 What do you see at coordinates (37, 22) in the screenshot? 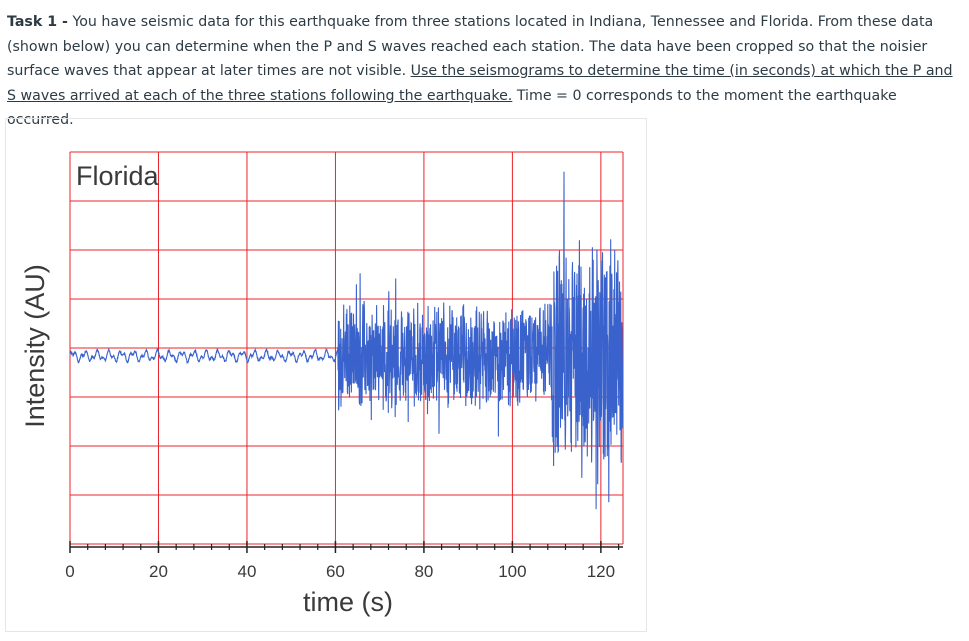
I see `task-lead: Task 1 -` at bounding box center [37, 22].